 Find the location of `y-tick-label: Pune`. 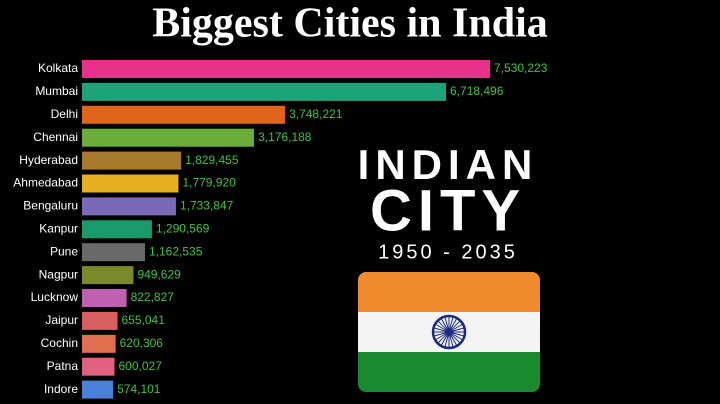

y-tick-label: Pune is located at coordinates (64, 251).